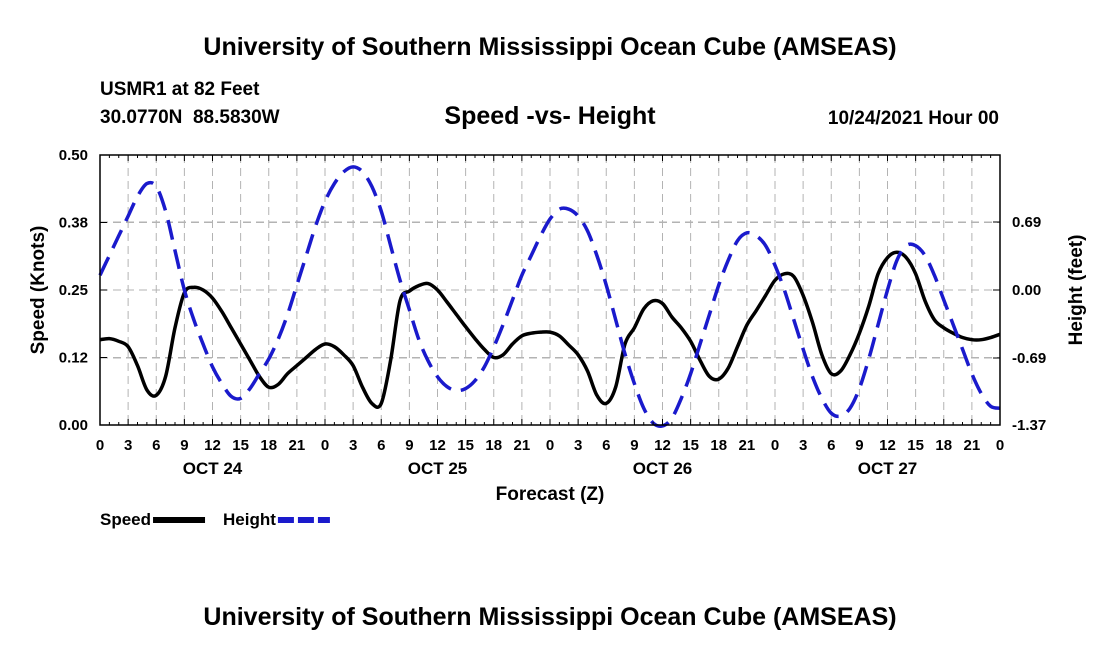 The height and width of the screenshot is (650, 1100). Describe the element at coordinates (1029, 358) in the screenshot. I see `y-right-tick-label: -0.69` at that location.